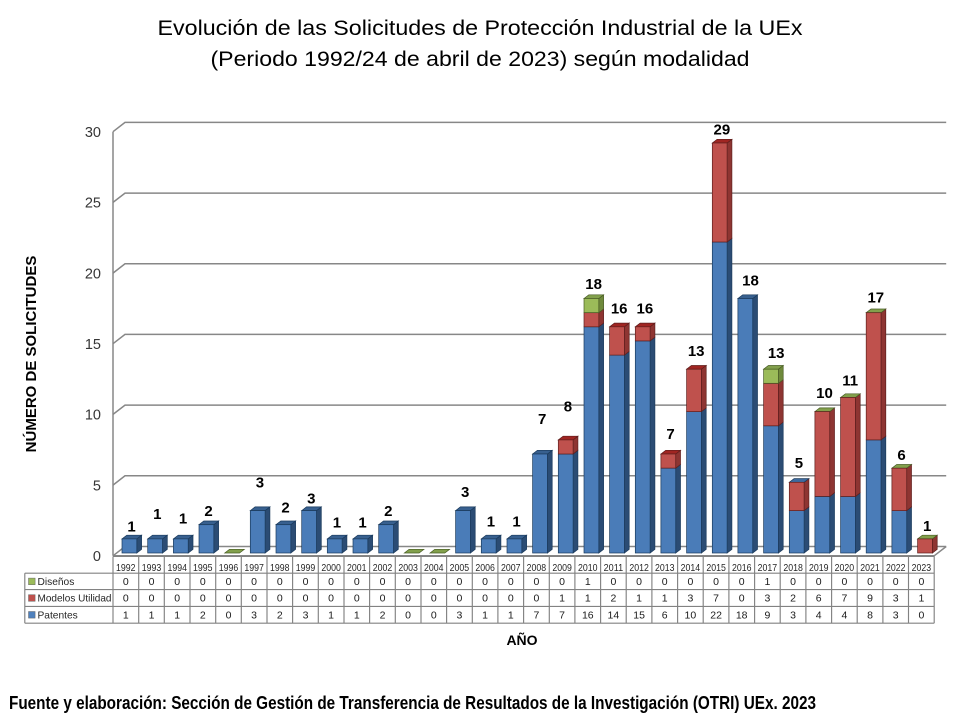  I want to click on svg-text: 2008, so click(537, 568).